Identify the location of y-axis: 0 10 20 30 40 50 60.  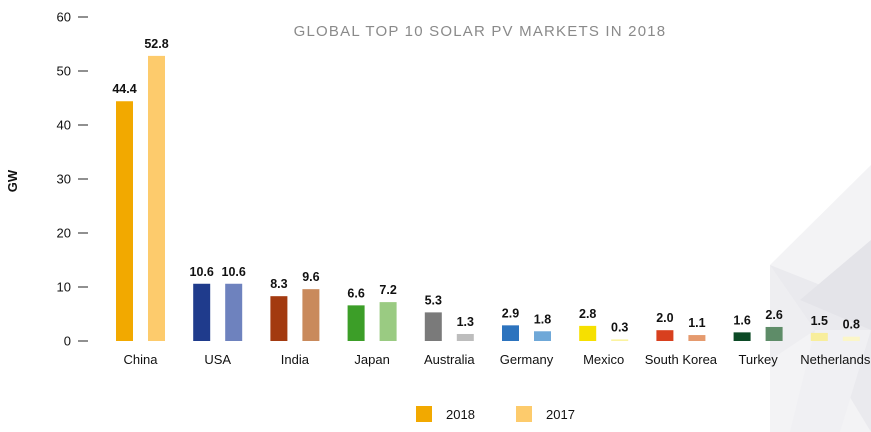
(72, 179).